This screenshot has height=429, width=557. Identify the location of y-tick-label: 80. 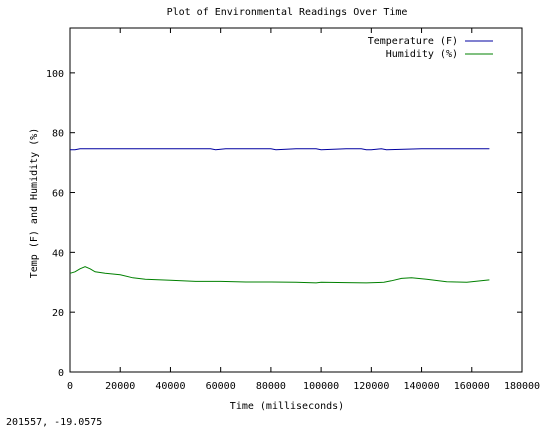
(58, 134).